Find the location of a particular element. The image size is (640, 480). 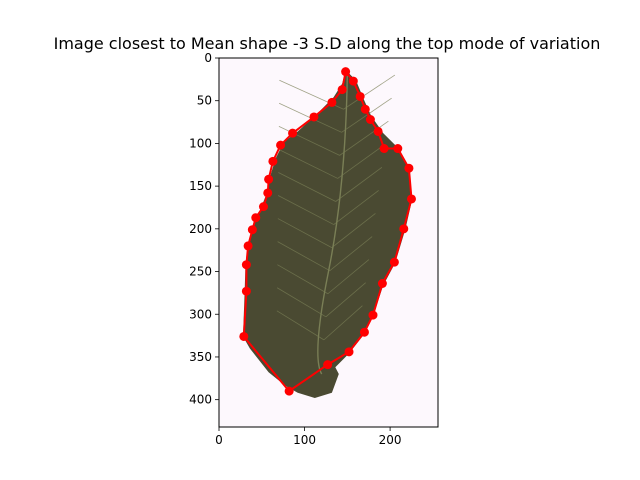

y-tick-label: 300 is located at coordinates (200, 314).